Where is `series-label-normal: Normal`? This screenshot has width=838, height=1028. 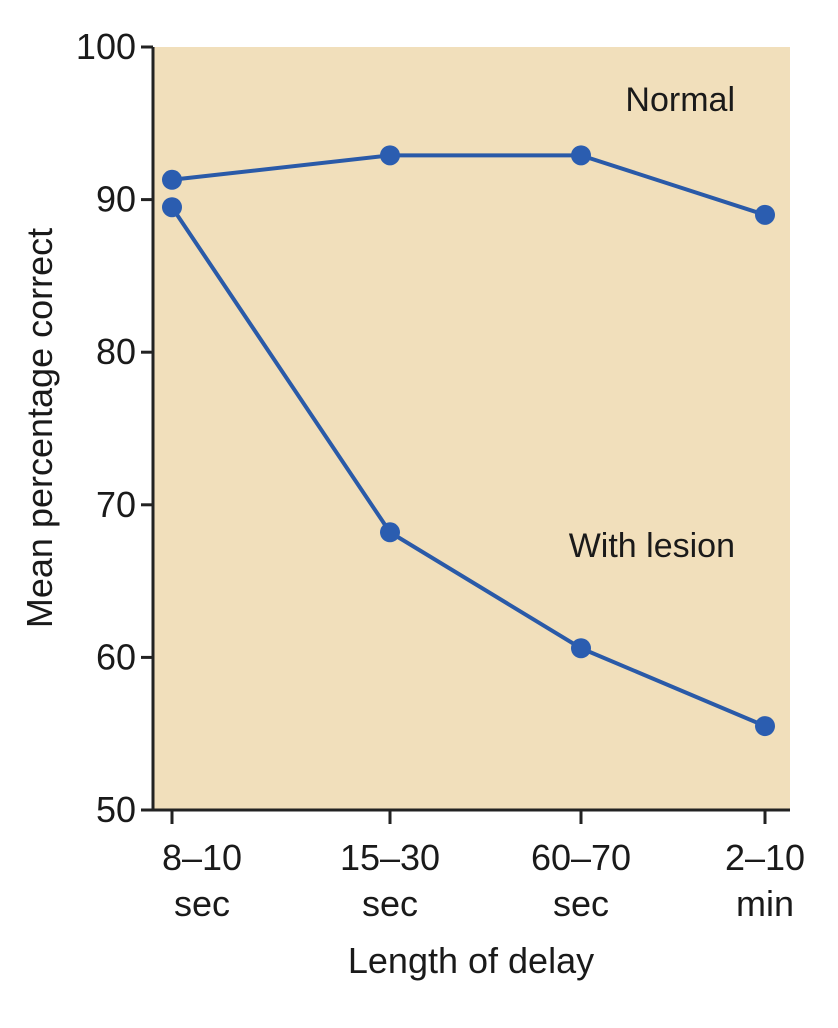
series-label-normal: Normal is located at coordinates (680, 100).